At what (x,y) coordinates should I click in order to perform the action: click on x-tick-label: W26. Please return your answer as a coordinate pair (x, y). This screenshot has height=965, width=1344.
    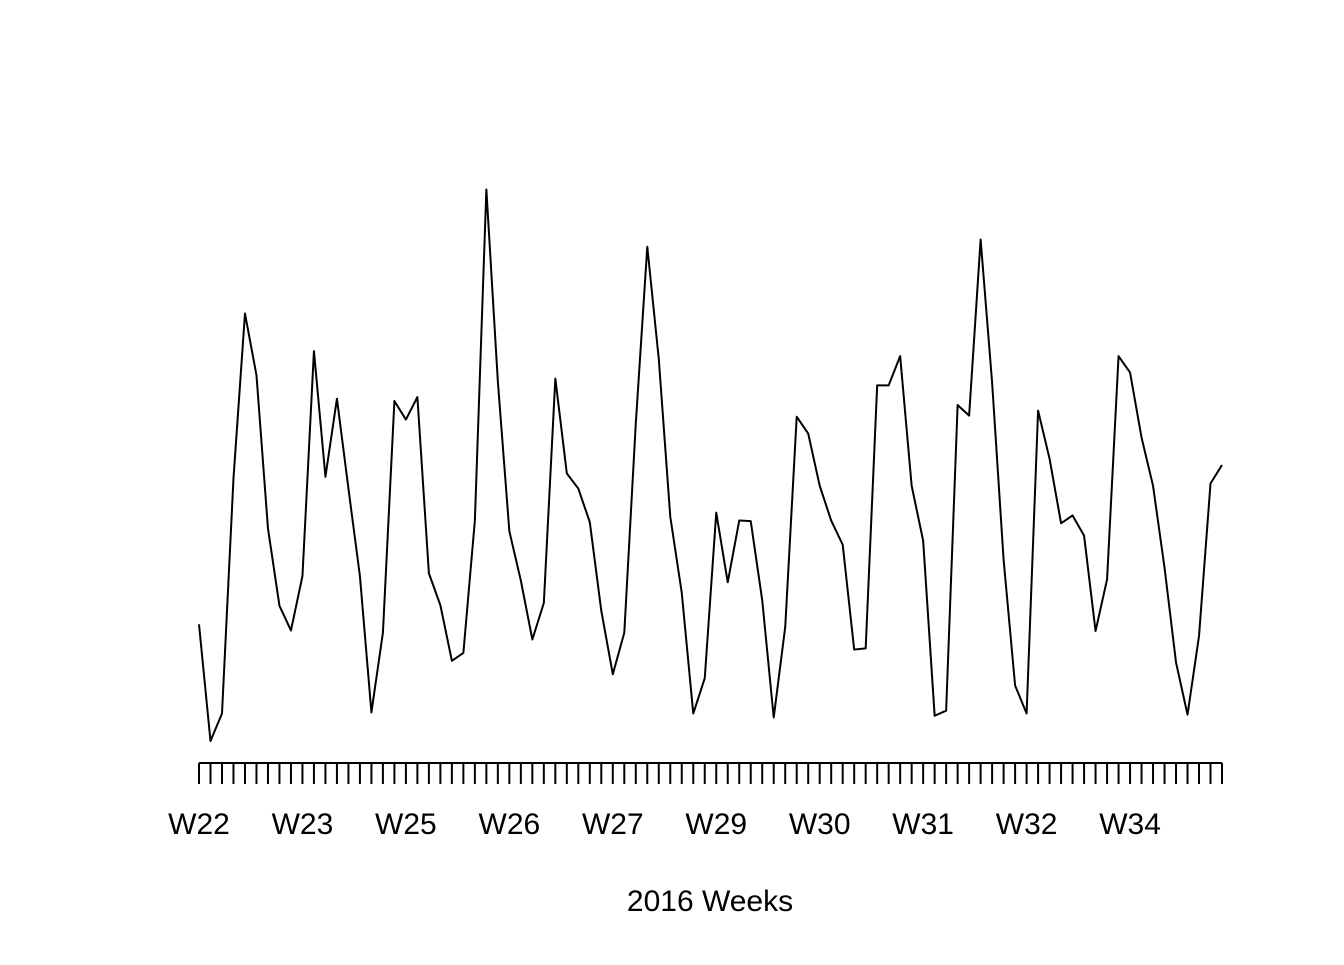
    Looking at the image, I should click on (510, 824).